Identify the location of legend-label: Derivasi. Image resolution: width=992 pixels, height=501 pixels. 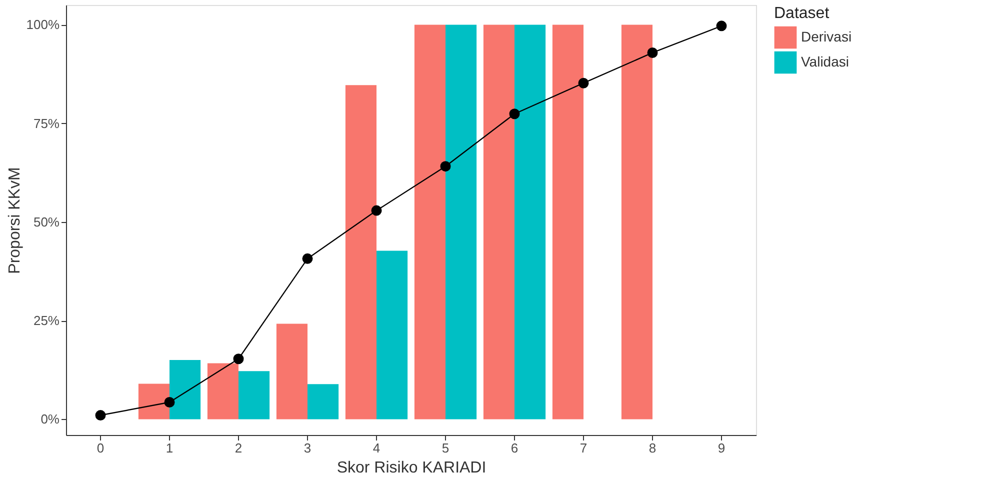
(826, 36).